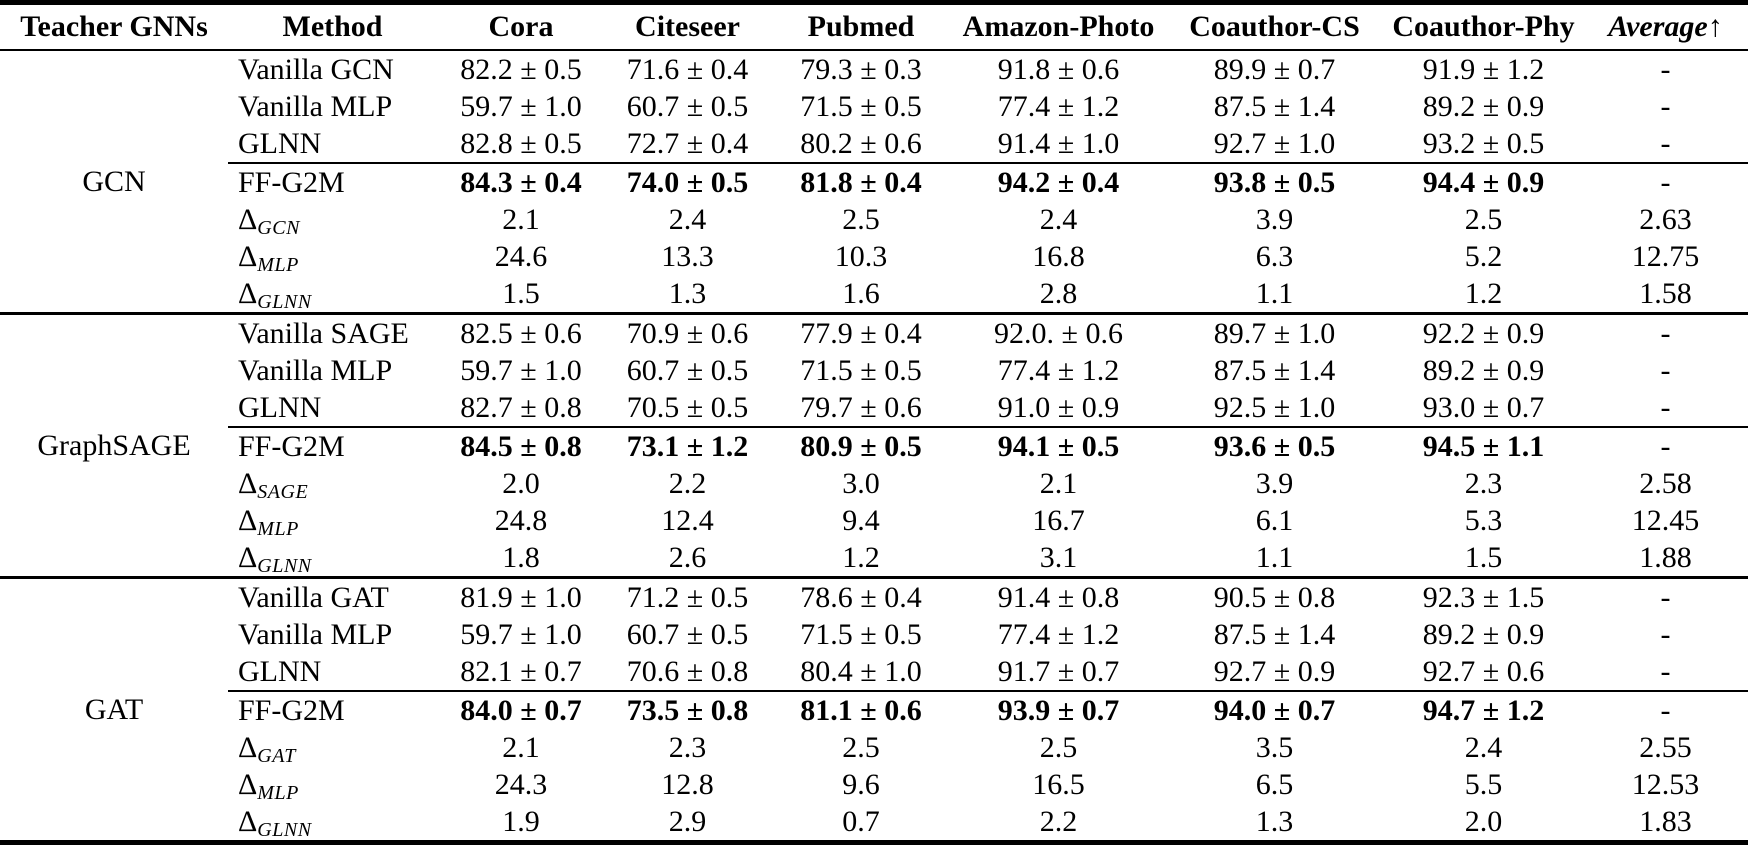 The width and height of the screenshot is (1748, 846). Describe the element at coordinates (521, 181) in the screenshot. I see `value-cell: 84.3 ± 0.4` at that location.